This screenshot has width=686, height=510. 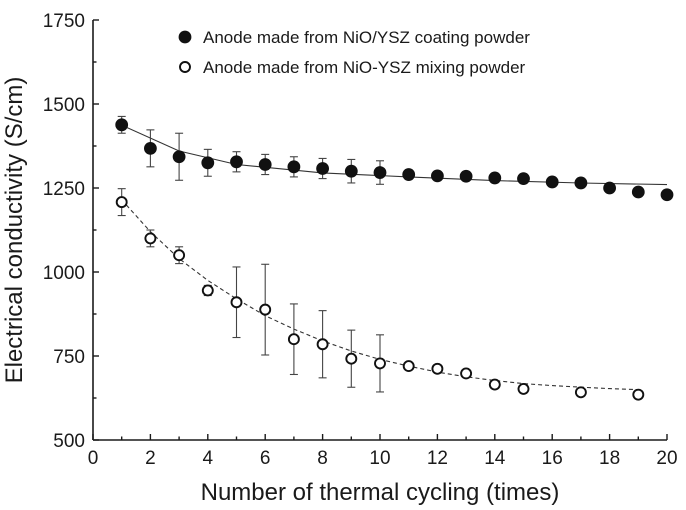 What do you see at coordinates (322, 458) in the screenshot?
I see `x-tick-label: 8` at bounding box center [322, 458].